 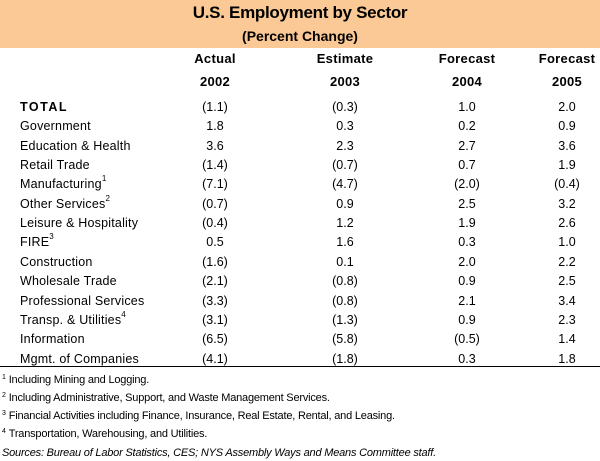 I want to click on cell-value: (2.1), so click(x=215, y=281).